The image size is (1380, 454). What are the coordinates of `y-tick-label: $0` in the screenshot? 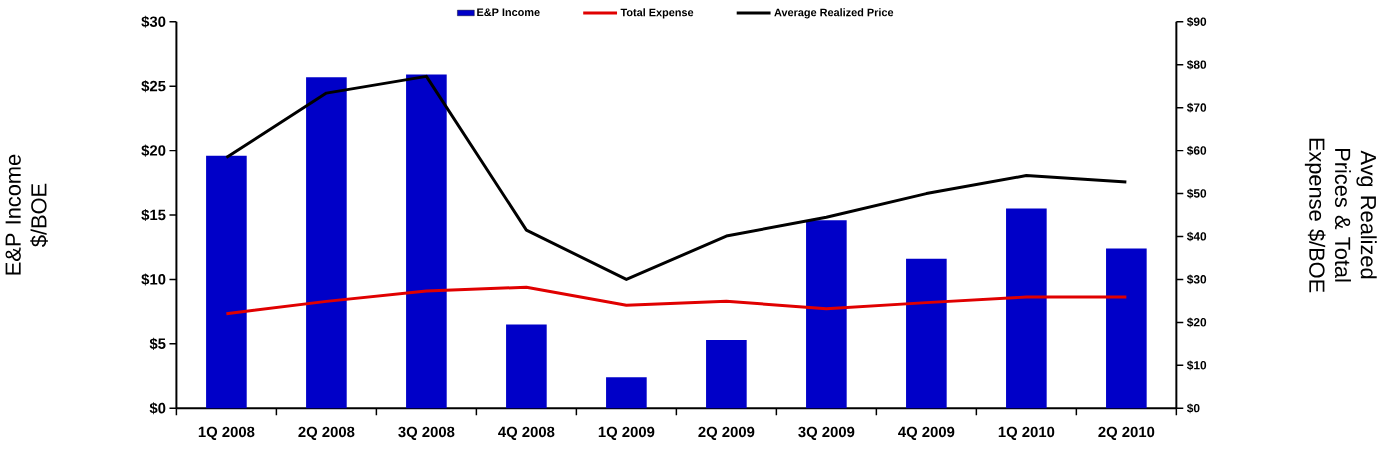 It's located at (157, 408).